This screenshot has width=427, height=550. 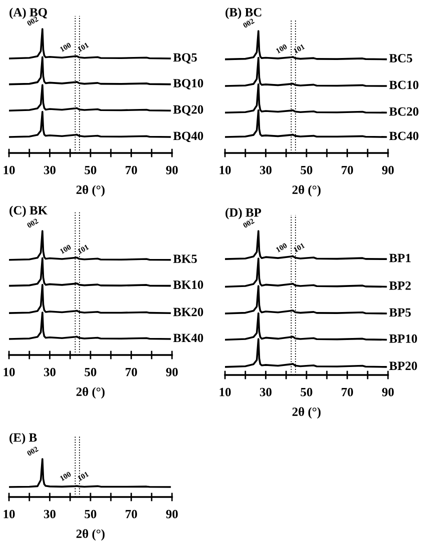 What do you see at coordinates (188, 110) in the screenshot?
I see `series-label: BQ20` at bounding box center [188, 110].